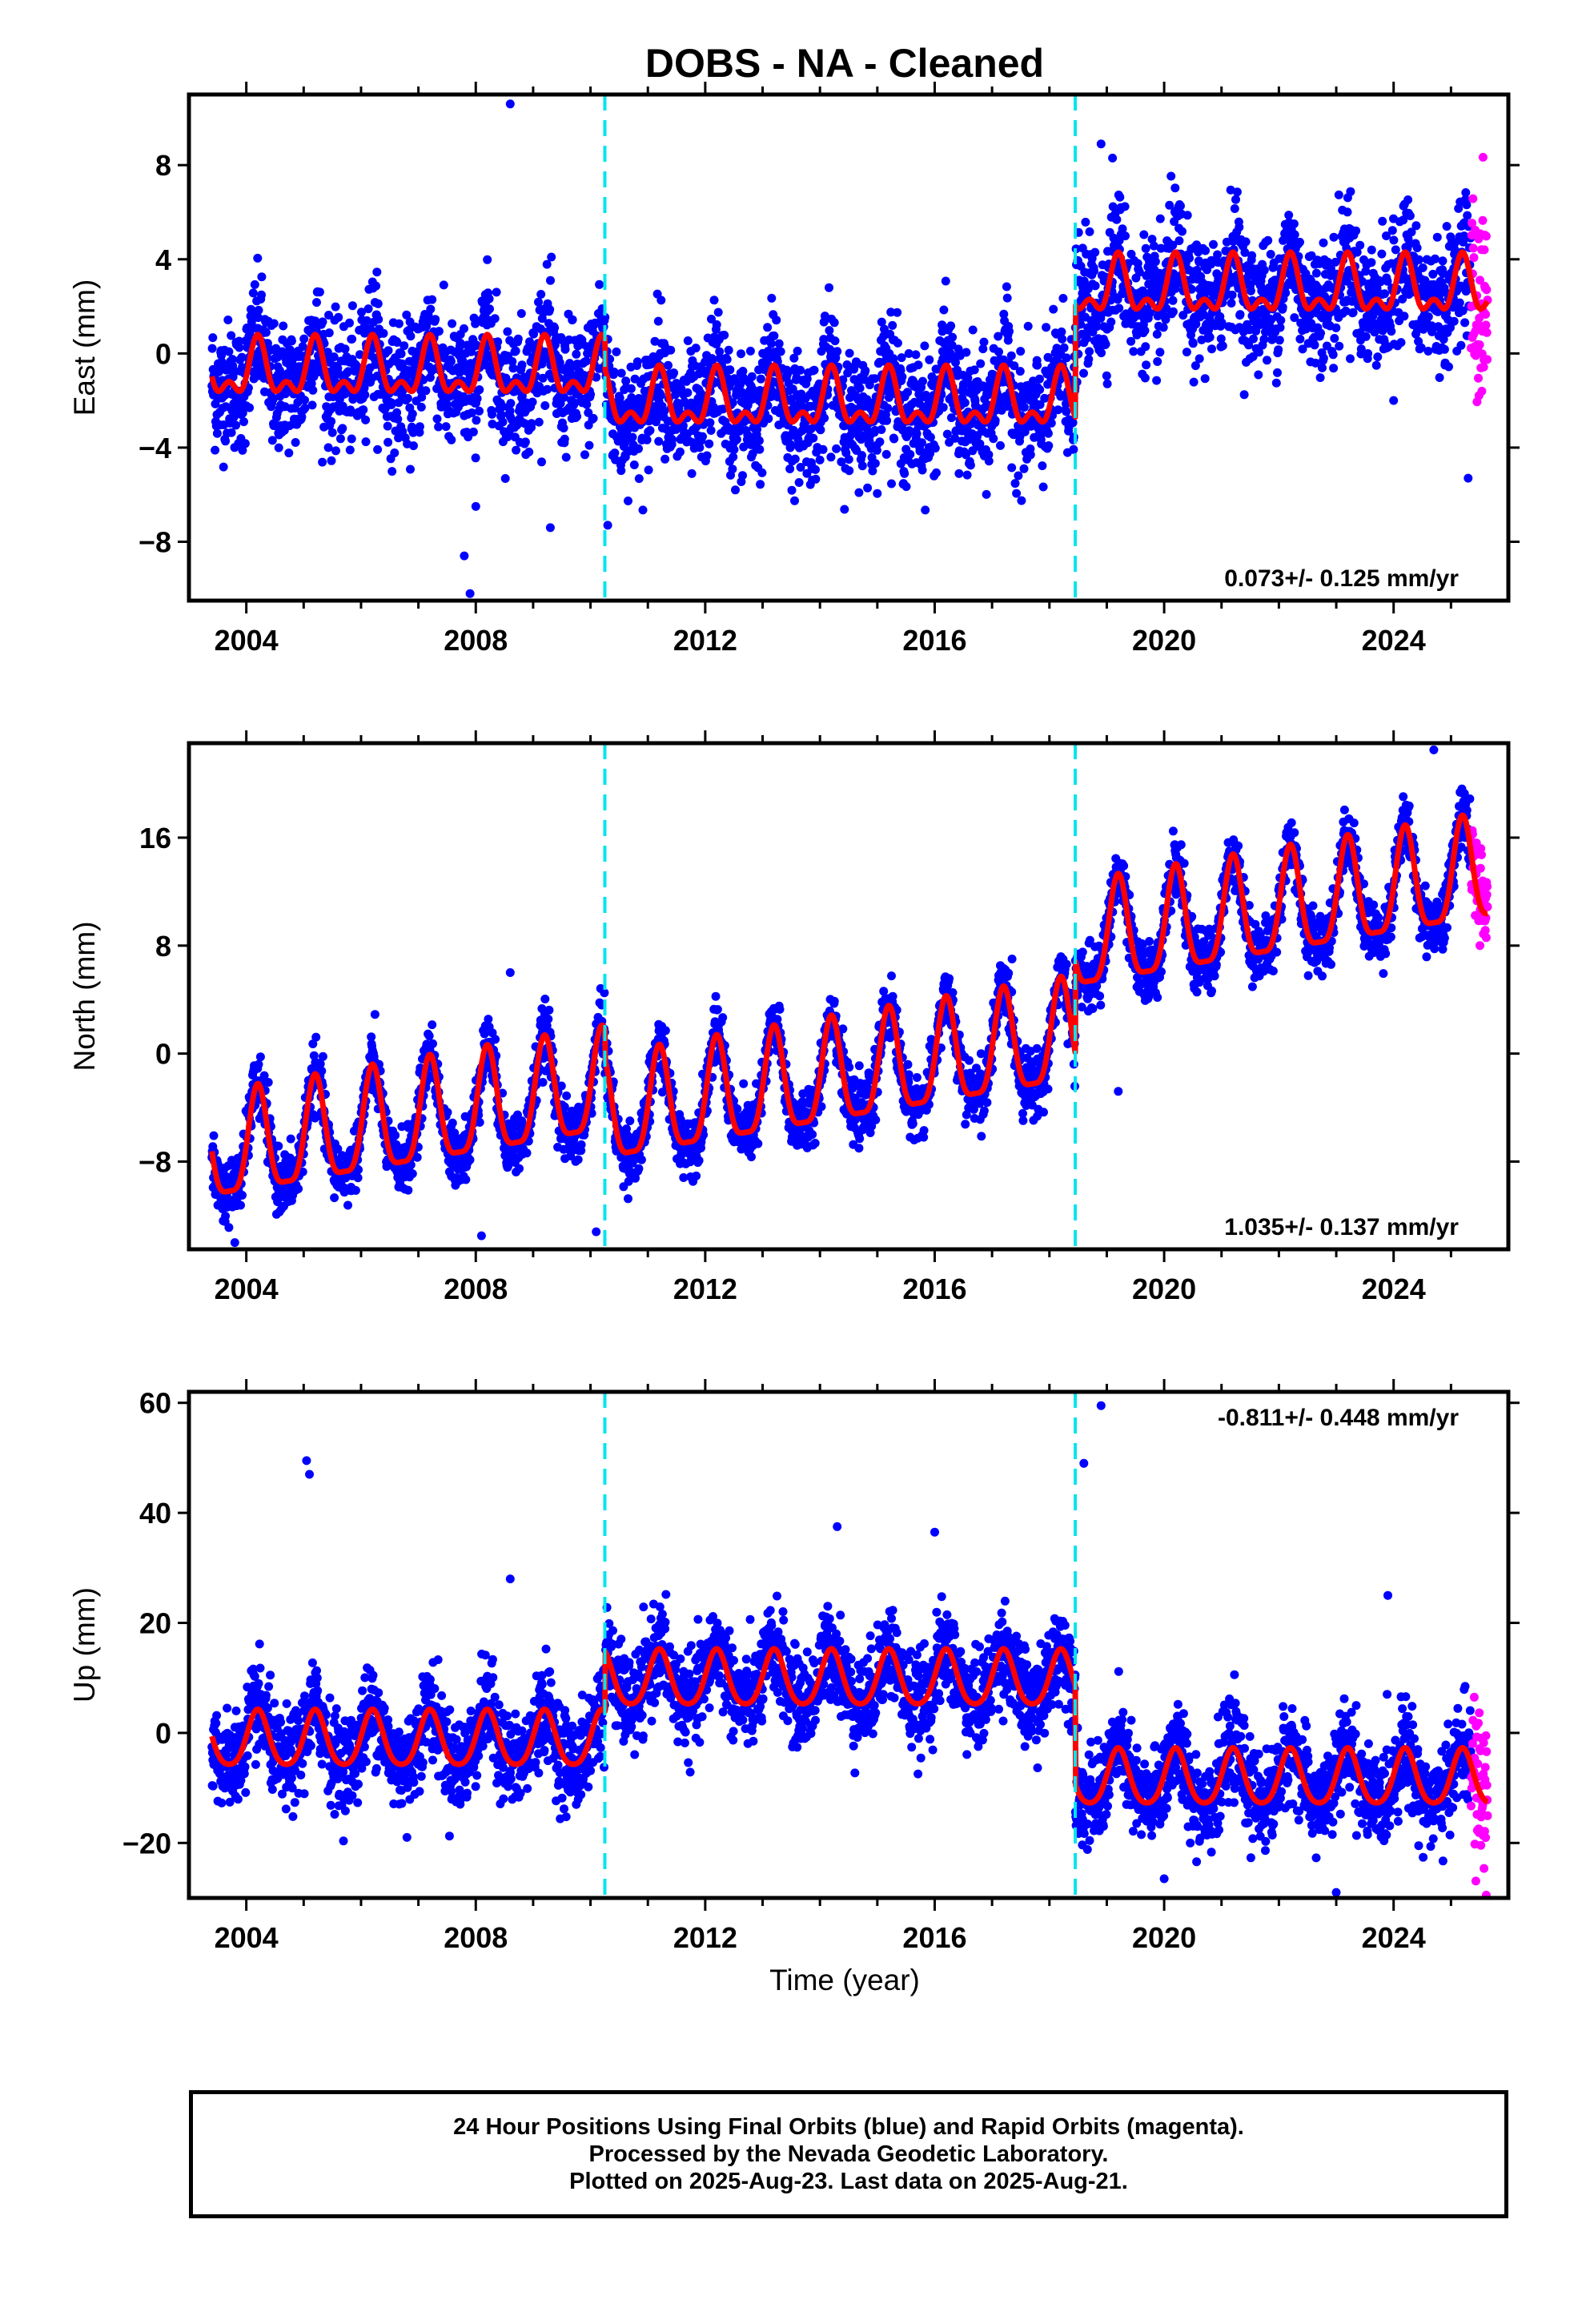 The height and width of the screenshot is (2324, 1582). What do you see at coordinates (247, 640) in the screenshot?
I see `x-tick-label: 2004` at bounding box center [247, 640].